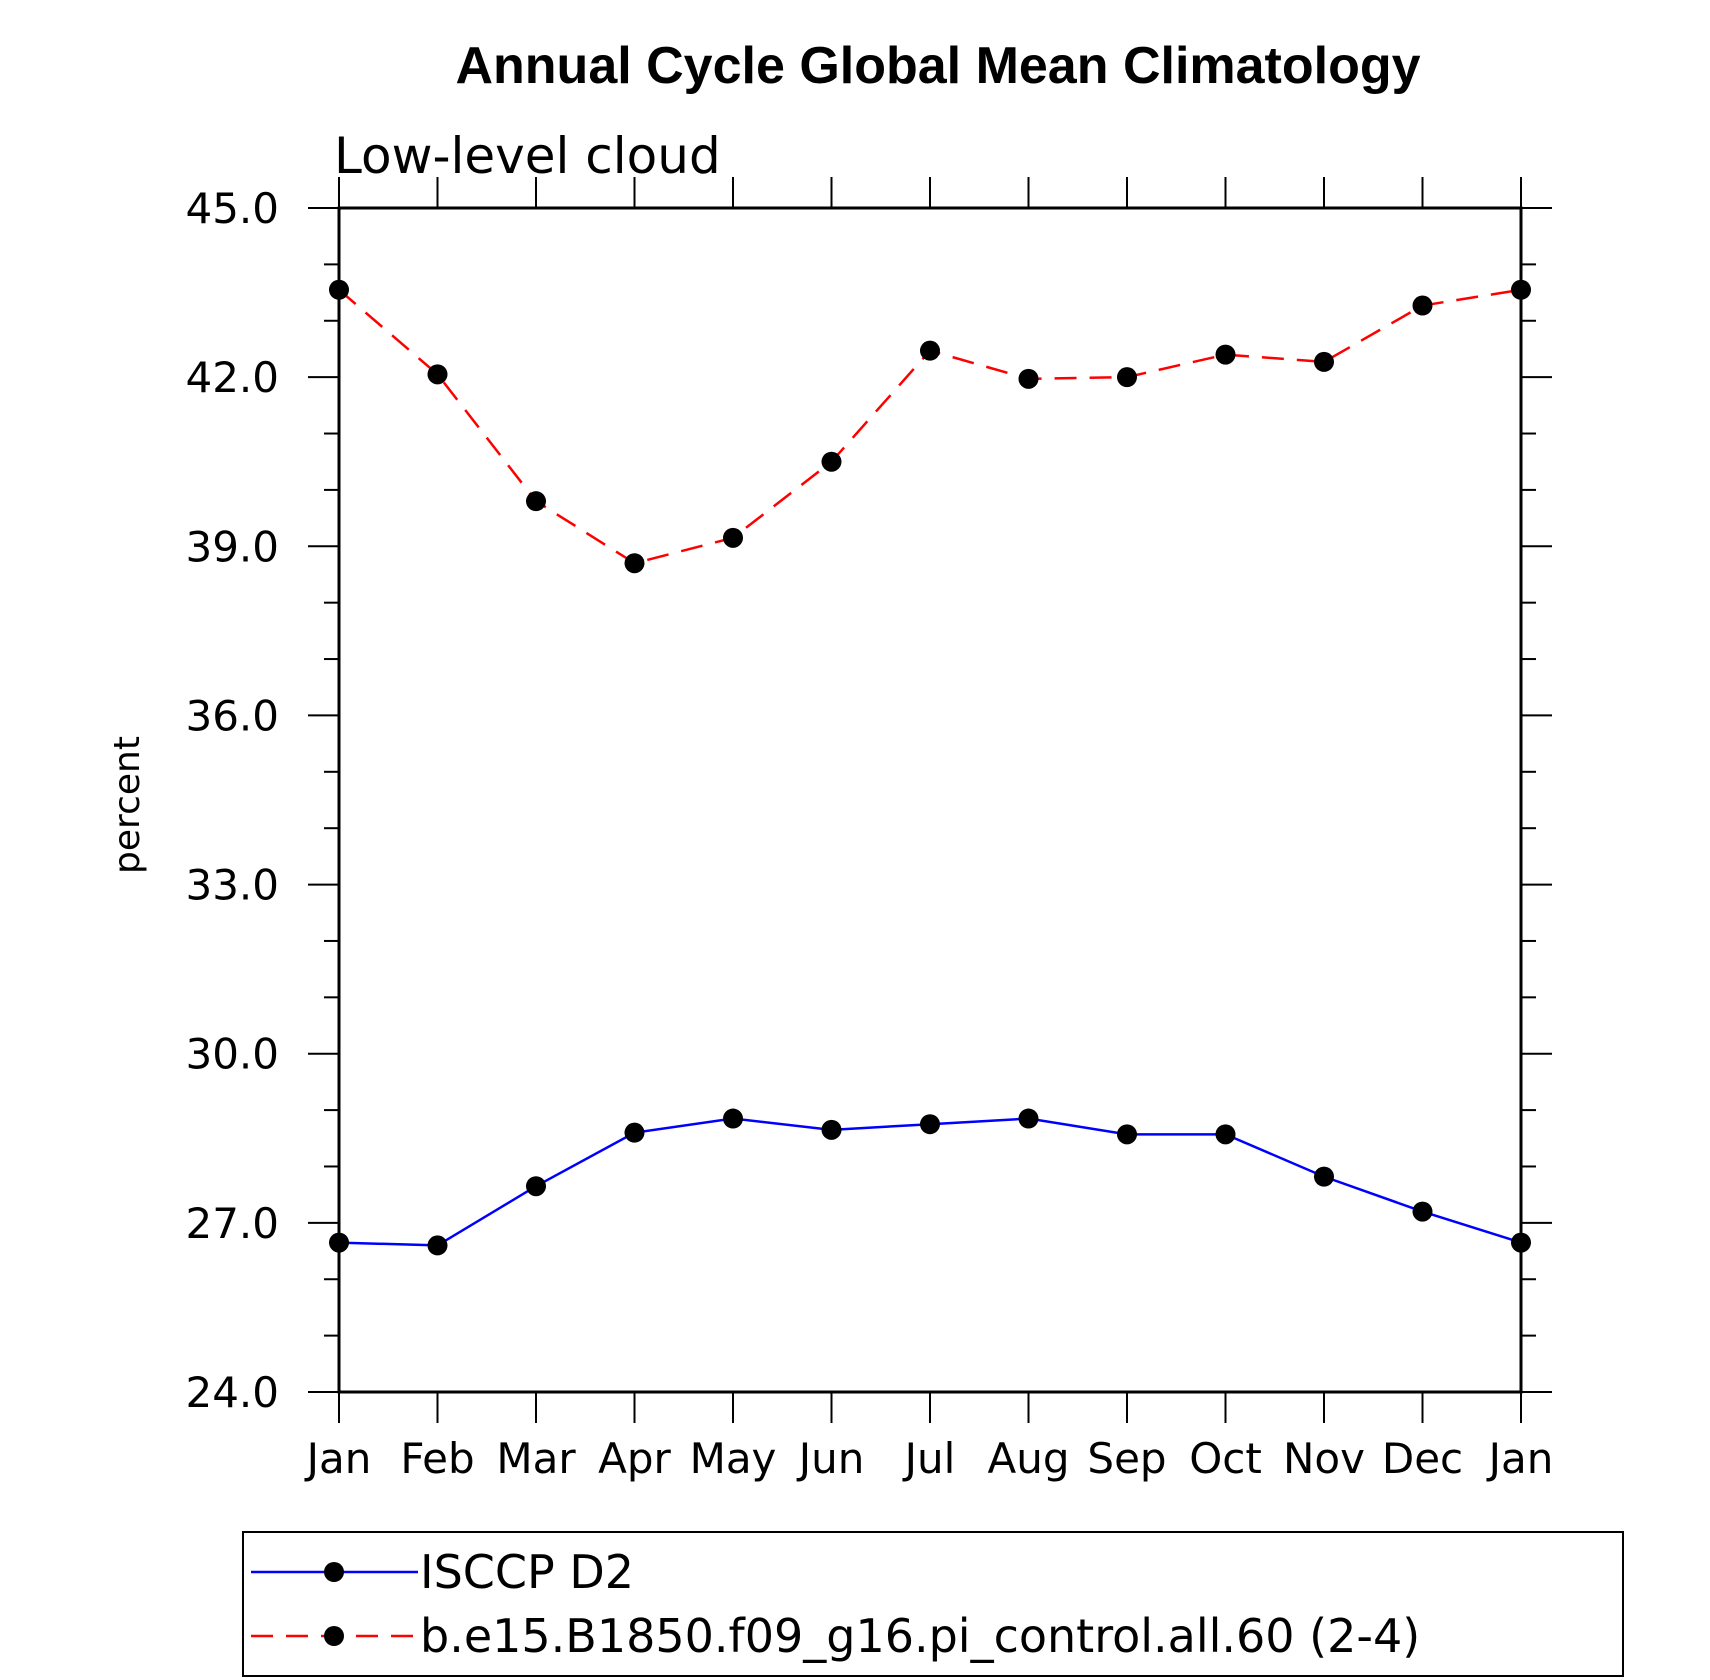 This screenshot has width=1710, height=1680. What do you see at coordinates (127, 805) in the screenshot?
I see `y-axis-label: percent` at bounding box center [127, 805].